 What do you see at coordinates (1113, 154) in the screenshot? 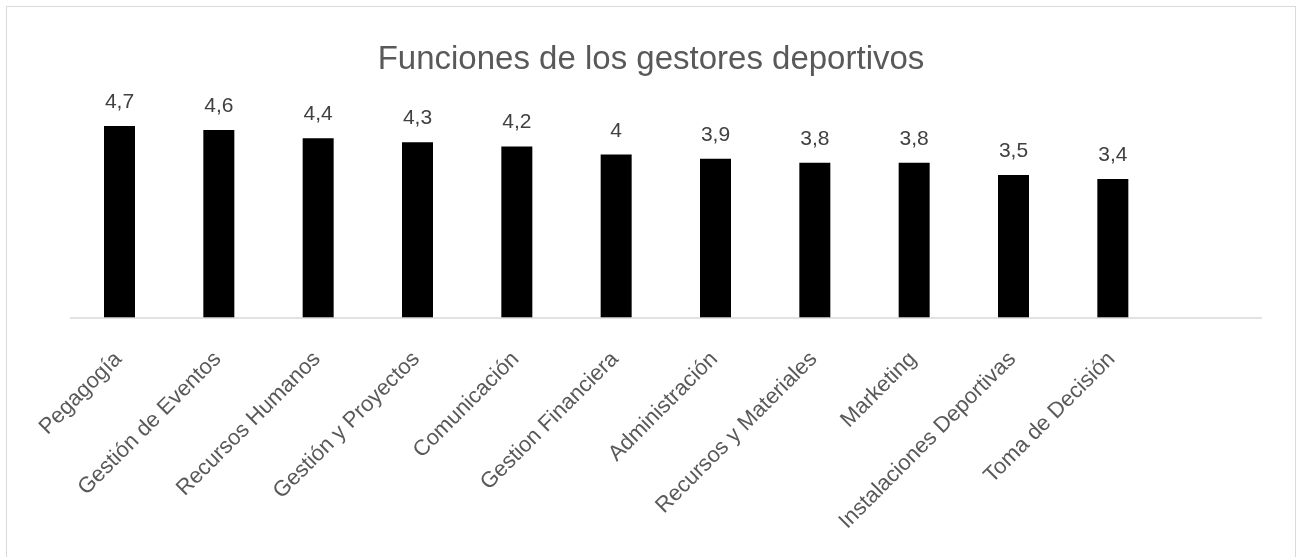
I see `data-label: 3,4` at bounding box center [1113, 154].